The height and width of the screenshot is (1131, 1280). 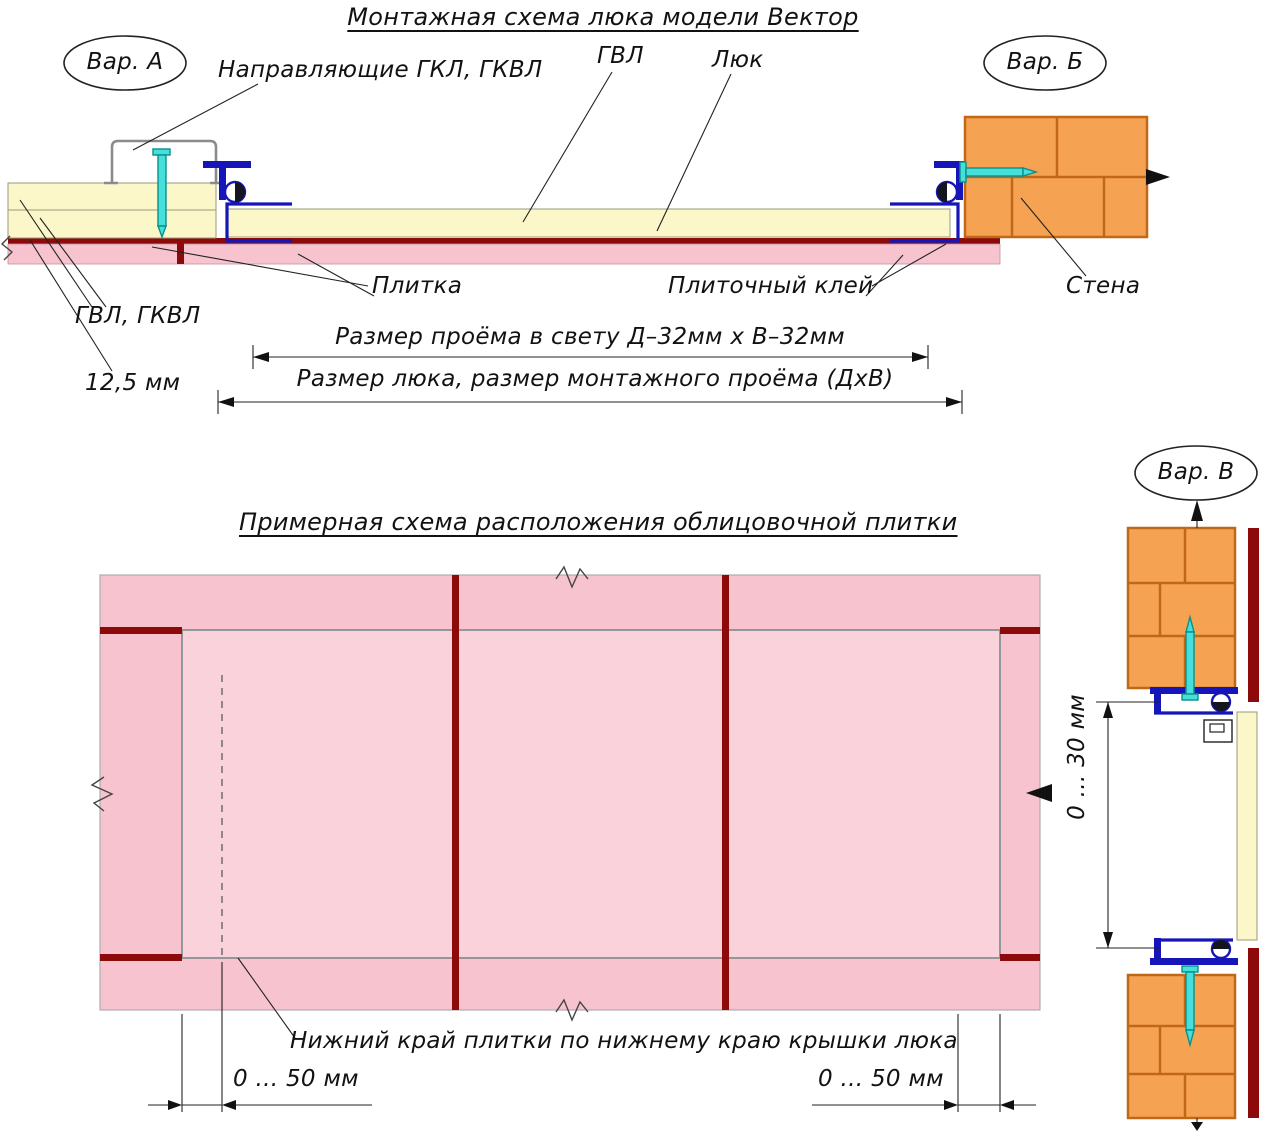 I want to click on top-title: Монтажная схема люка модели Вектор, so click(x=603, y=17).